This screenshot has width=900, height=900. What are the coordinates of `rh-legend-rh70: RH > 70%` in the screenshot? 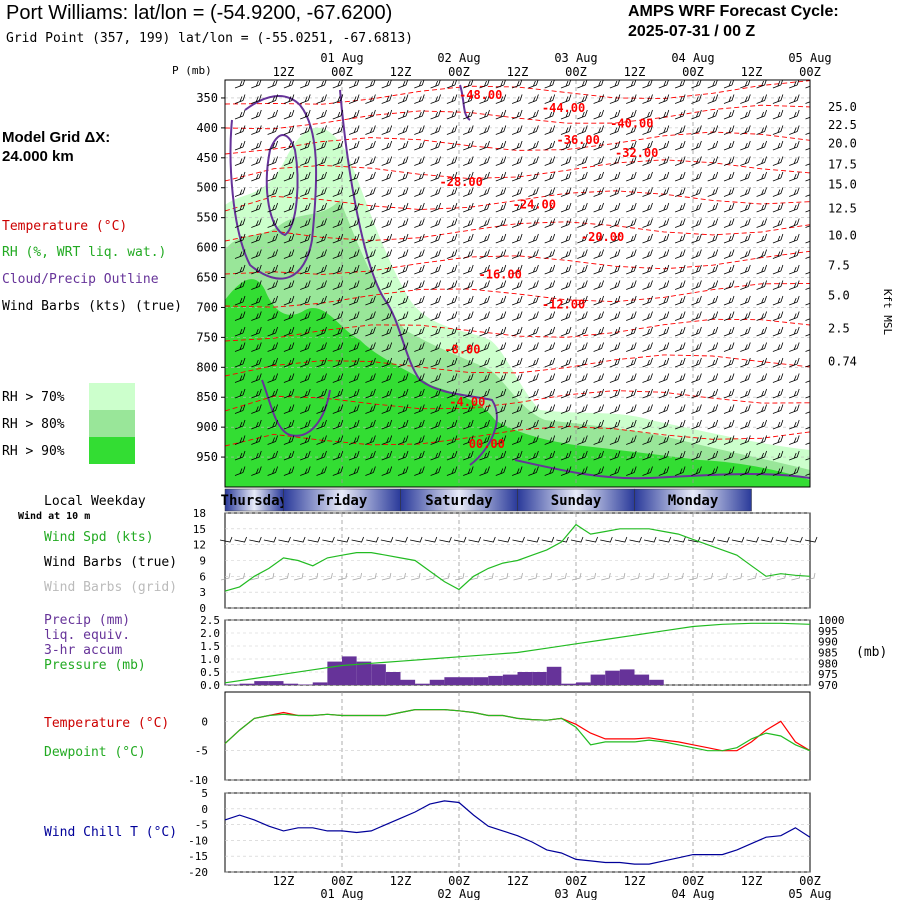 It's located at (33, 397).